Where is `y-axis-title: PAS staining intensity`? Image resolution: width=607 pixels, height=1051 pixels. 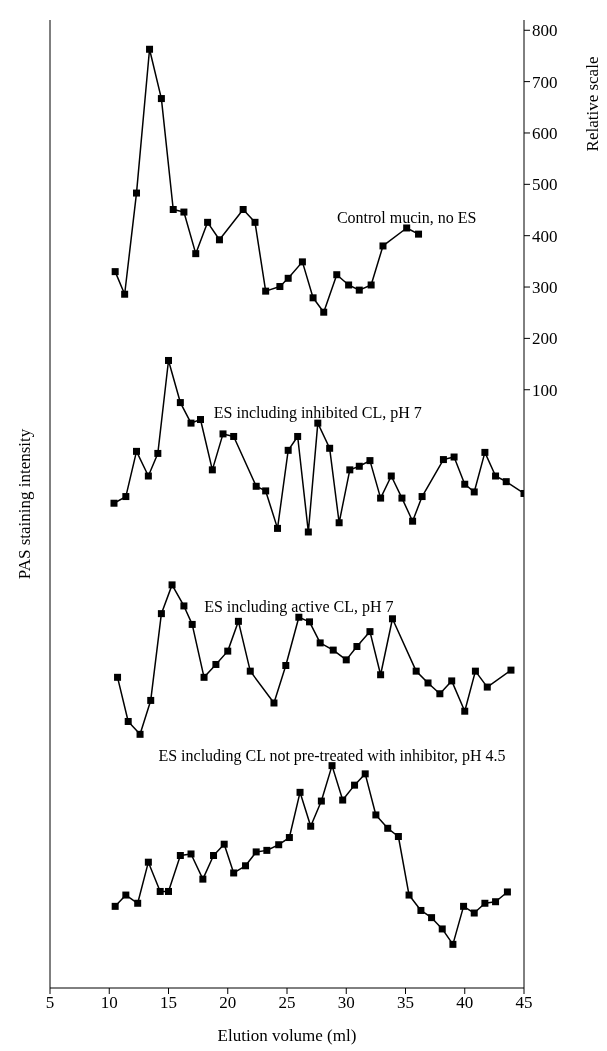 y-axis-title: PAS staining intensity is located at coordinates (25, 504).